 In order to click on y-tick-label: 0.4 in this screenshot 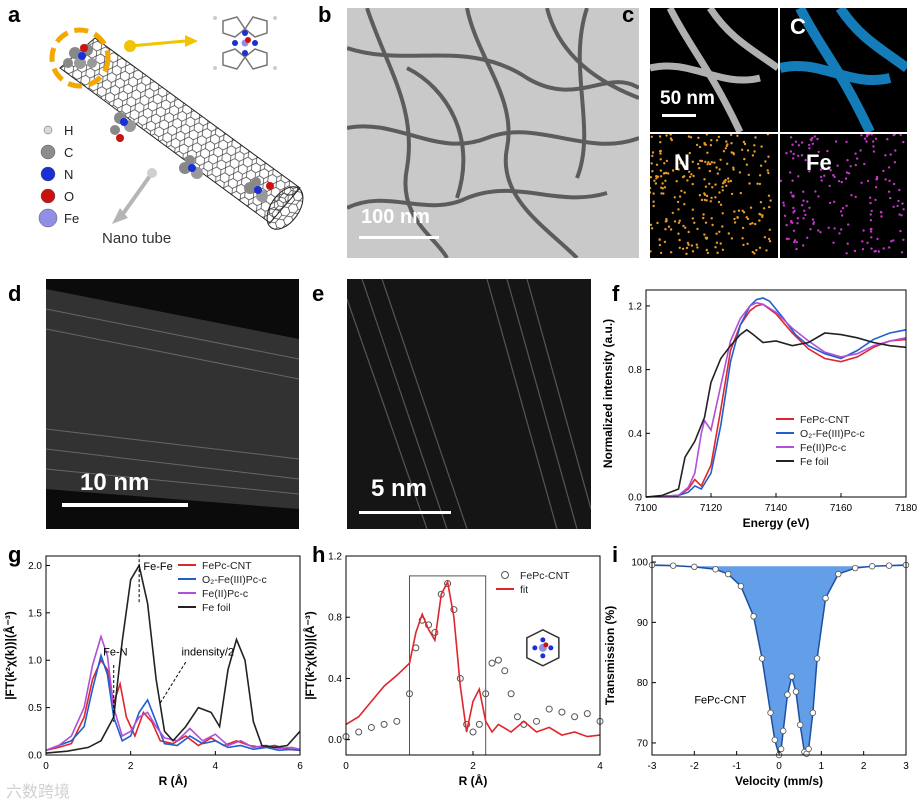, I will do `click(335, 679)`.